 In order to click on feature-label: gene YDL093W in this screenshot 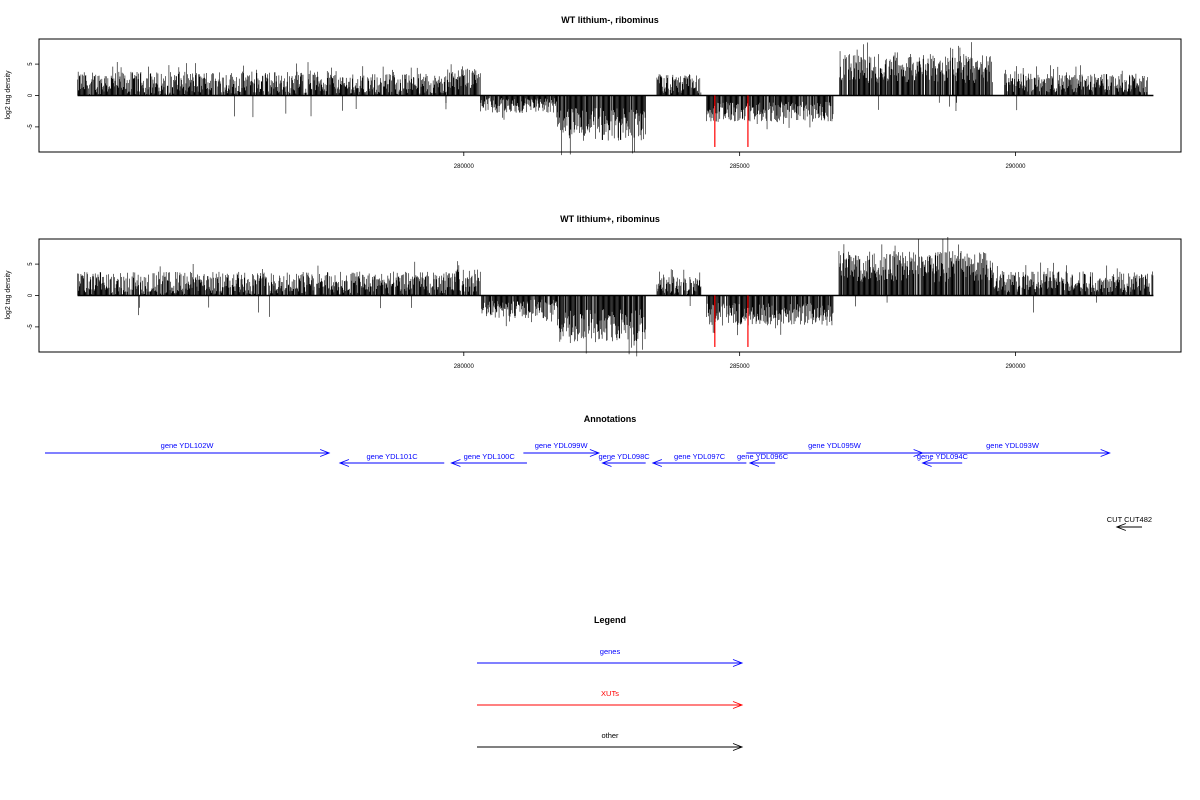, I will do `click(1013, 445)`.